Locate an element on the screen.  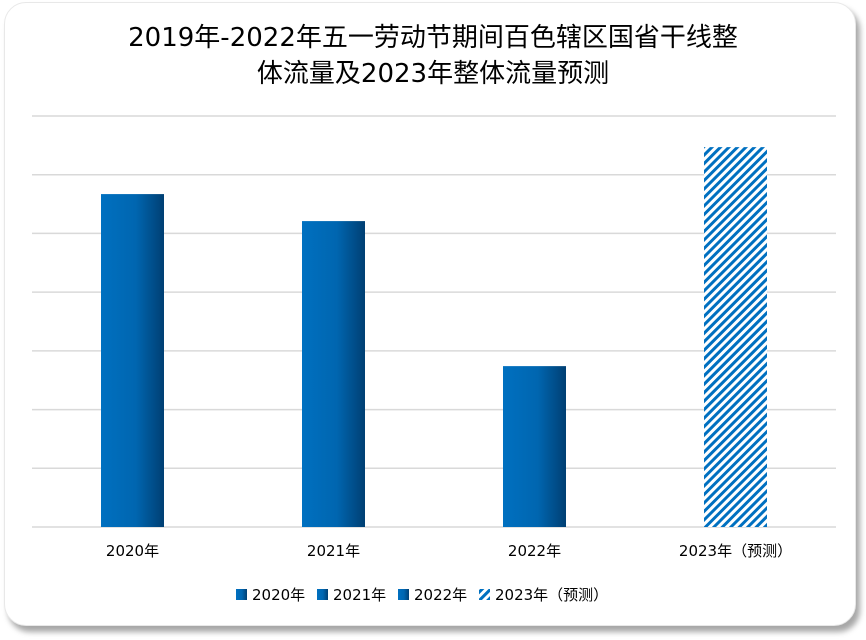
legend-label: 2022年 is located at coordinates (440, 595).